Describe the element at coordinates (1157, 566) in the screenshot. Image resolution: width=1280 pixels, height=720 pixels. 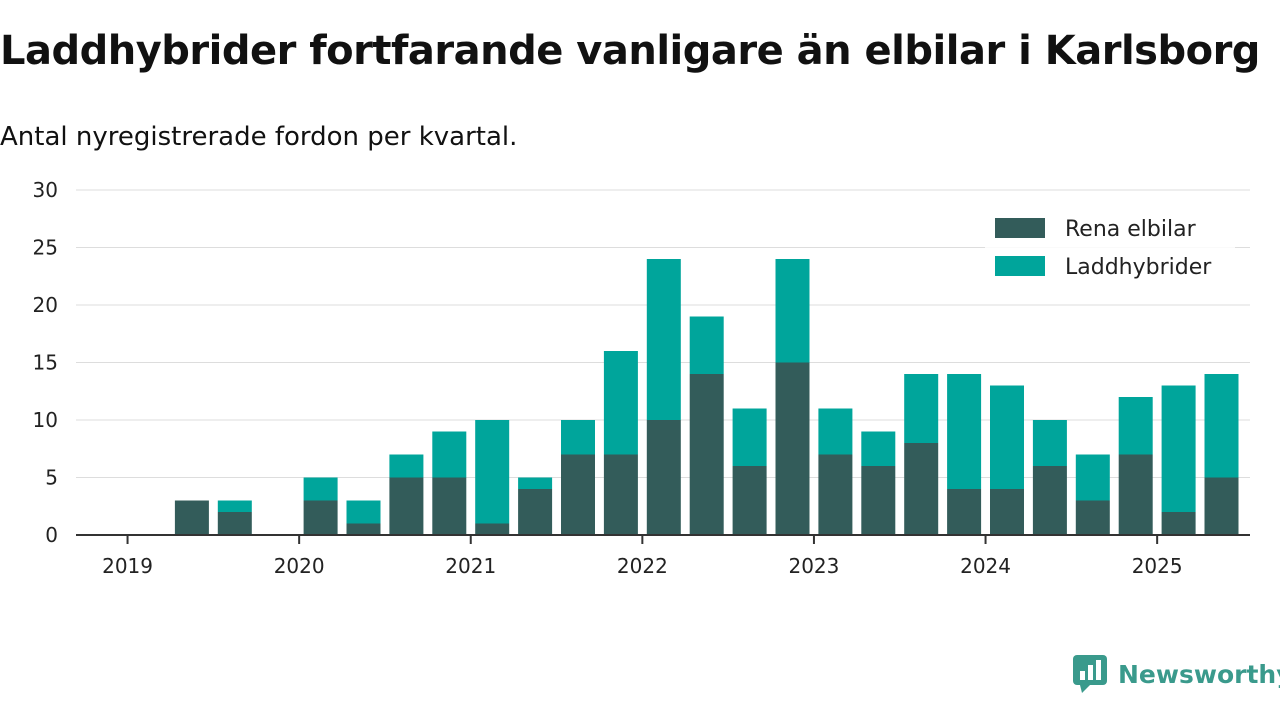
I see `x-tick-label: 2025` at that location.